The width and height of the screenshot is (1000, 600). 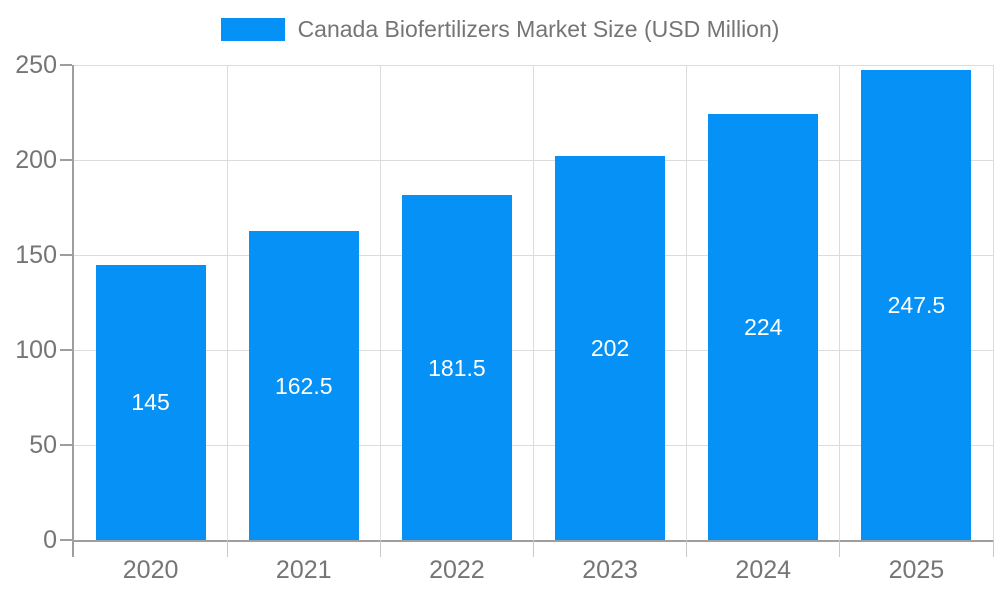 I want to click on x-axis-label: 2021, so click(x=303, y=570).